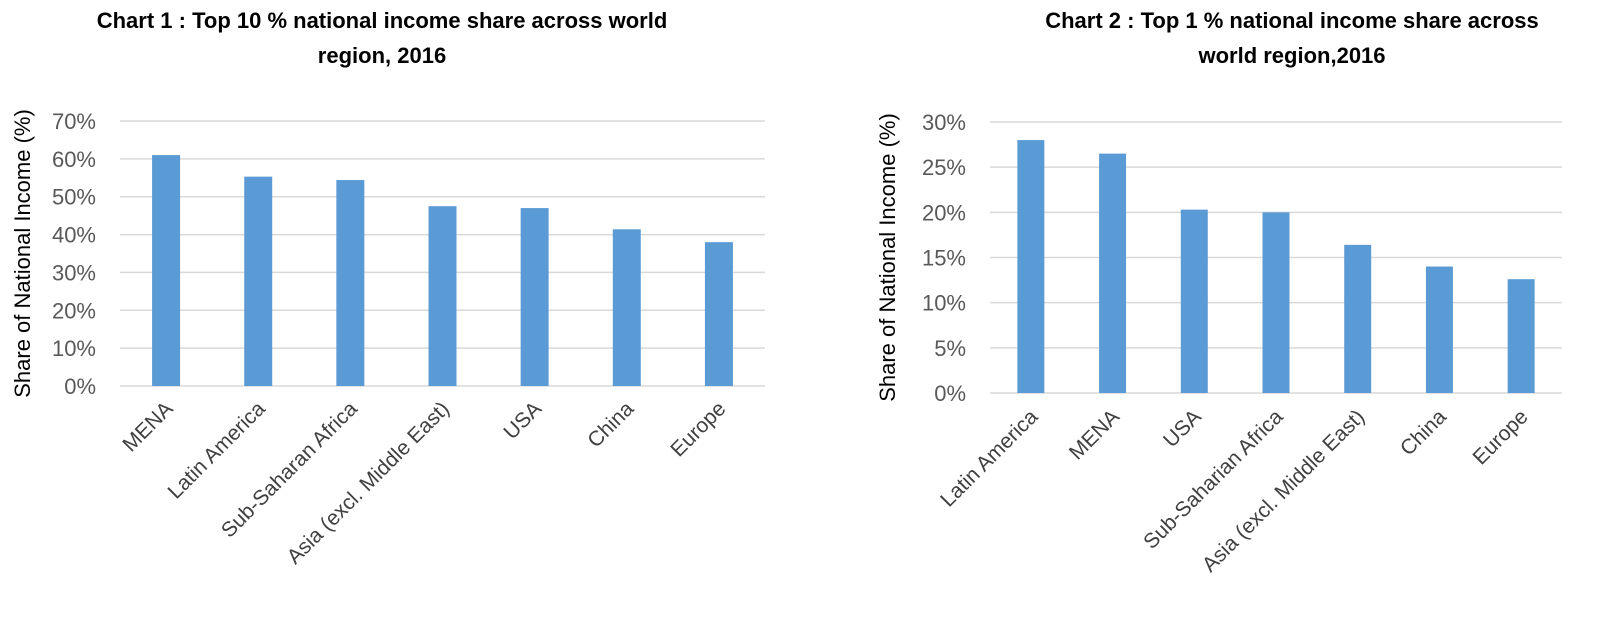  Describe the element at coordinates (74, 197) in the screenshot. I see `y-tick-label: 50%` at that location.